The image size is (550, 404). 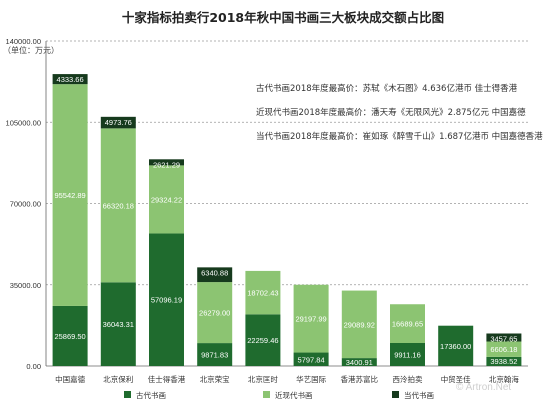 I want to click on data-label: 29197.99, so click(x=310, y=319).